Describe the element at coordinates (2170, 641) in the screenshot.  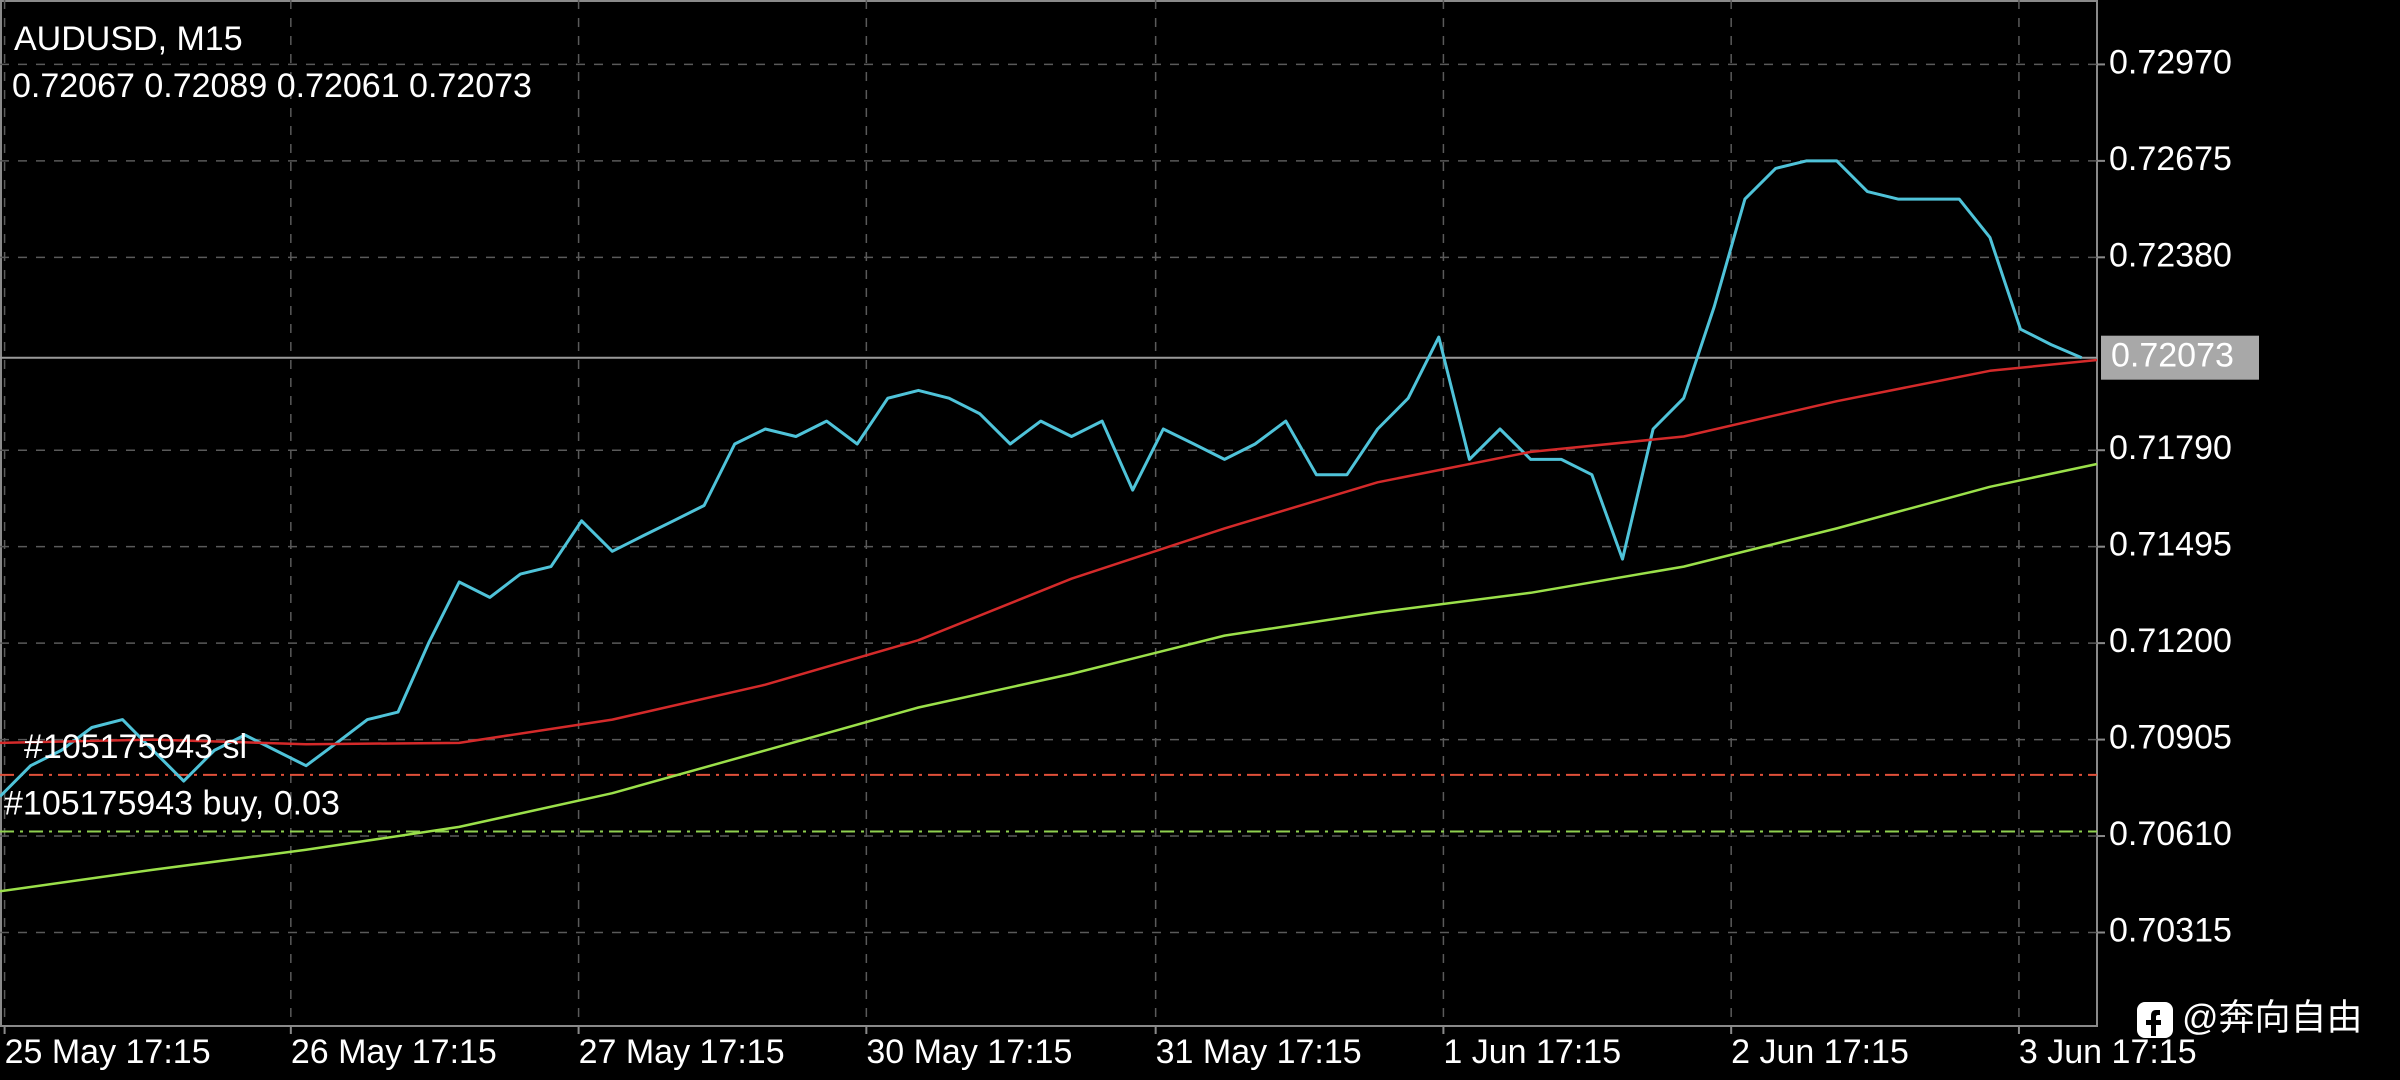
I see `y-tick-label: 0.71200` at that location.